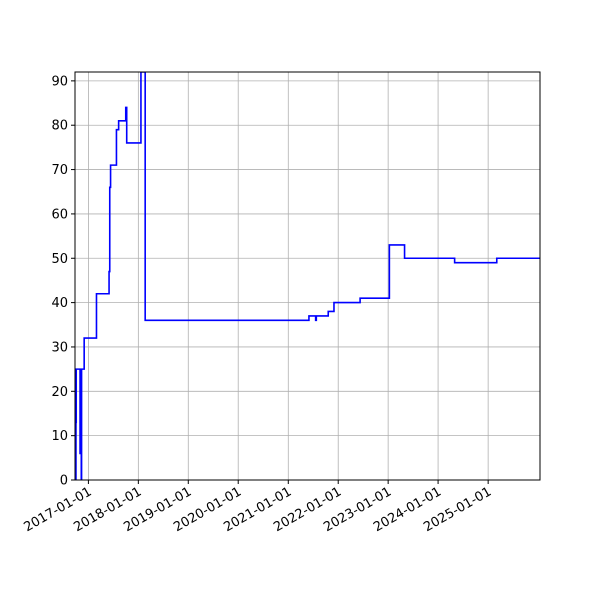 Image resolution: width=600 pixels, height=600 pixels. Describe the element at coordinates (64, 481) in the screenshot. I see `y-tick-label: 0` at that location.